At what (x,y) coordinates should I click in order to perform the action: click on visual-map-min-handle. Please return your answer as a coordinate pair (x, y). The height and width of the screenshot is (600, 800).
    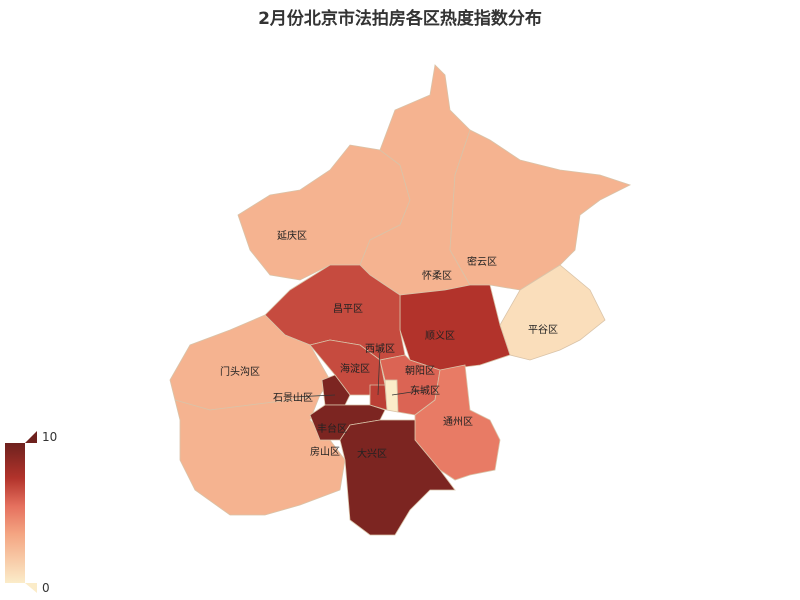
    Looking at the image, I should click on (31, 588).